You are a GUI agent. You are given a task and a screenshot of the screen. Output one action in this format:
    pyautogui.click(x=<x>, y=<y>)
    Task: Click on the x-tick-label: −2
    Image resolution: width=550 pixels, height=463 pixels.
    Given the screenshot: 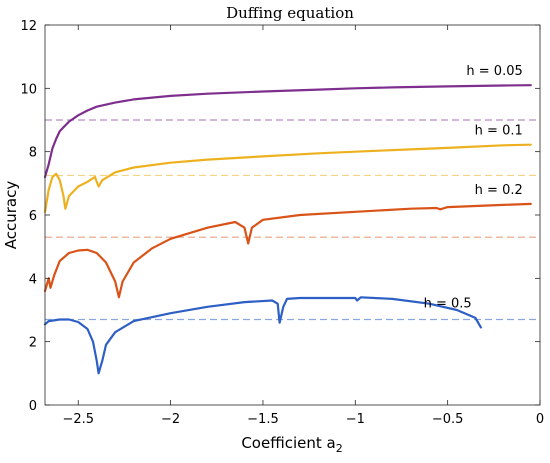 What is the action you would take?
    pyautogui.click(x=170, y=419)
    